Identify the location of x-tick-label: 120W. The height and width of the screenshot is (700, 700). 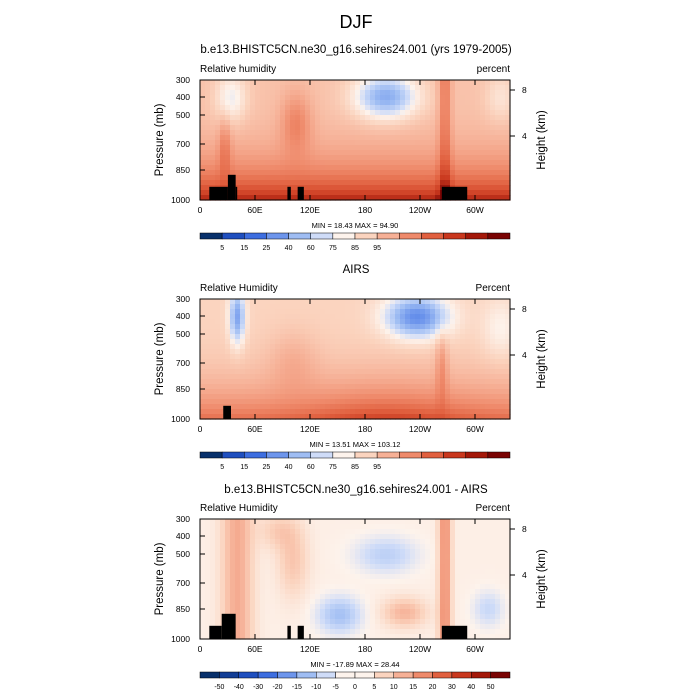
(420, 429).